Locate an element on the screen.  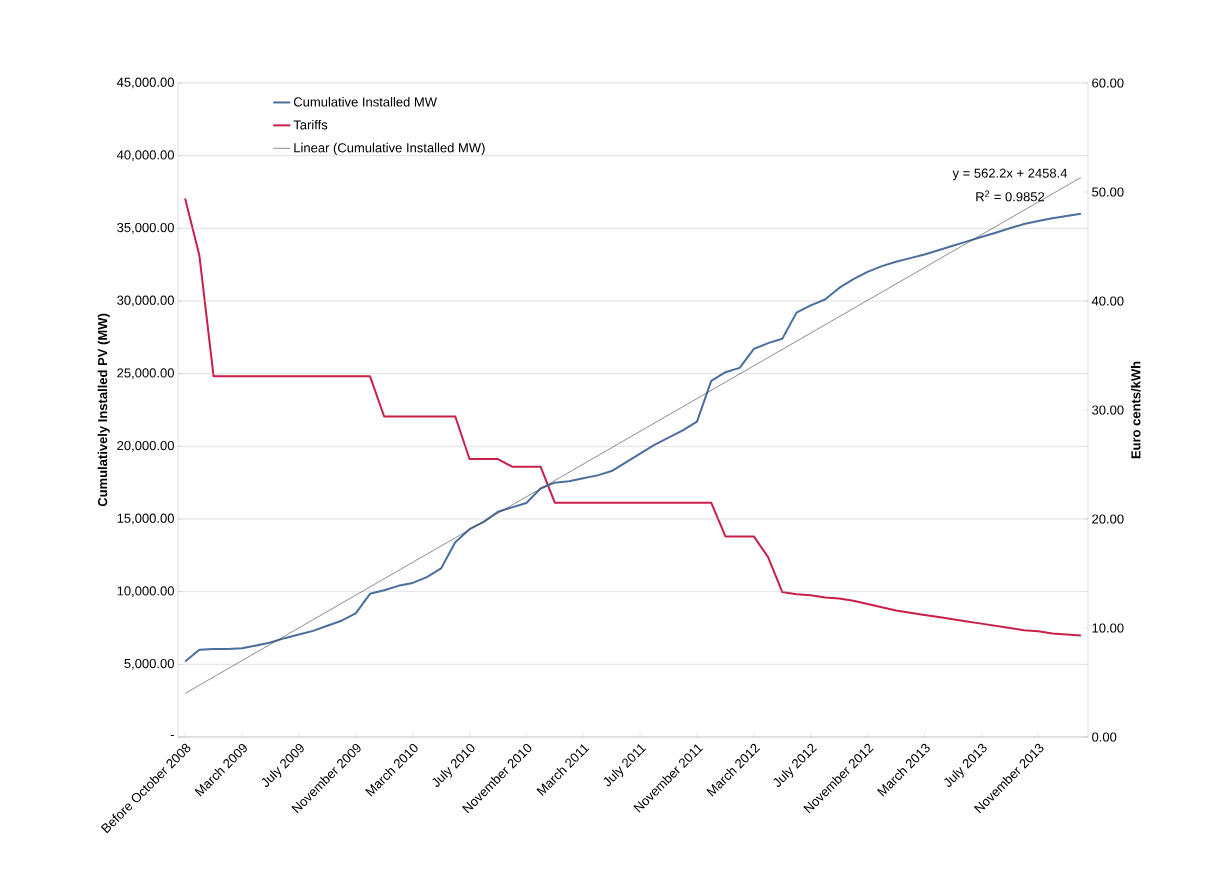
y-tick-label: 10,000.00 is located at coordinates (145, 592).